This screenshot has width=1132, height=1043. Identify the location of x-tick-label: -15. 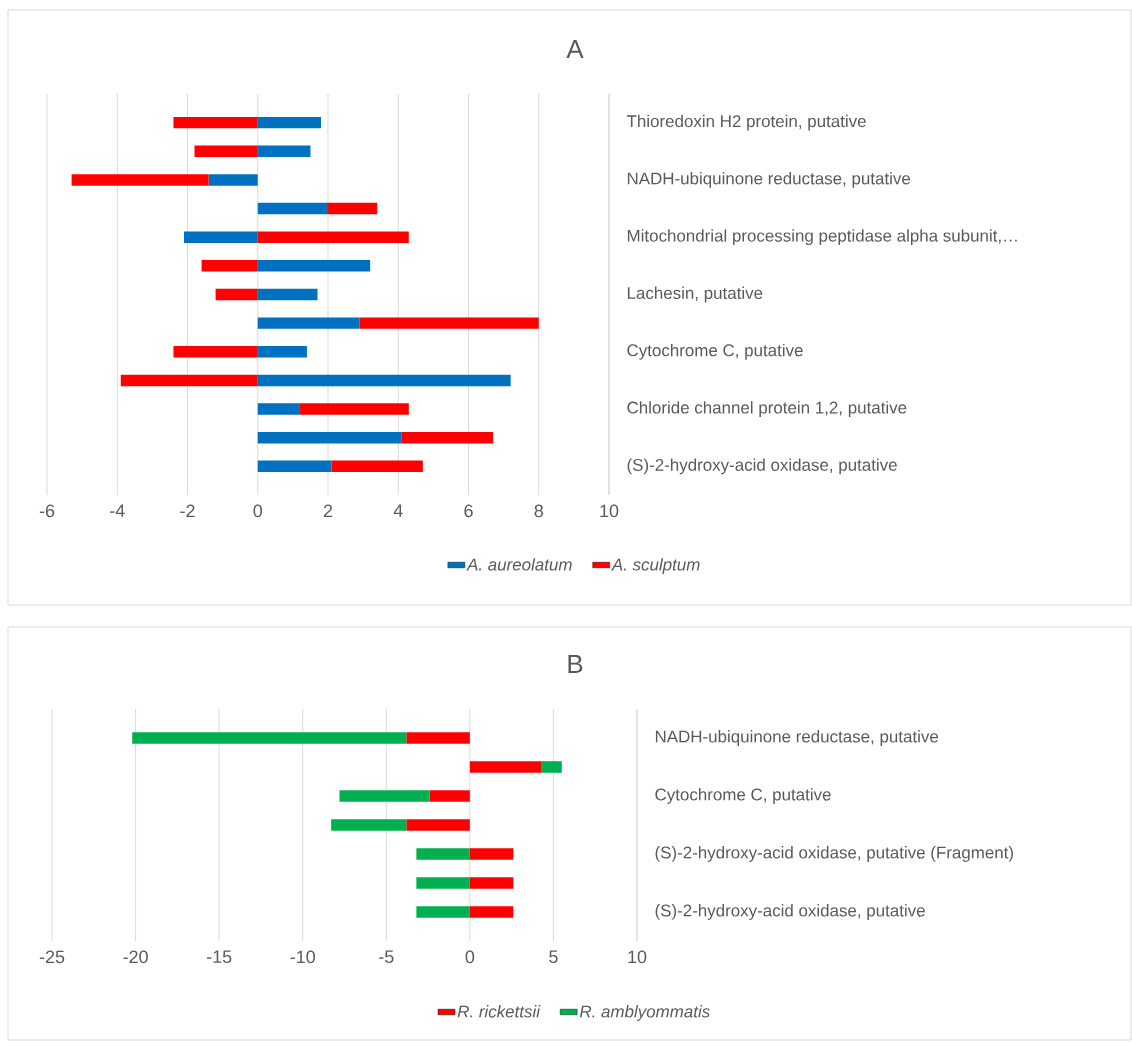
(219, 957).